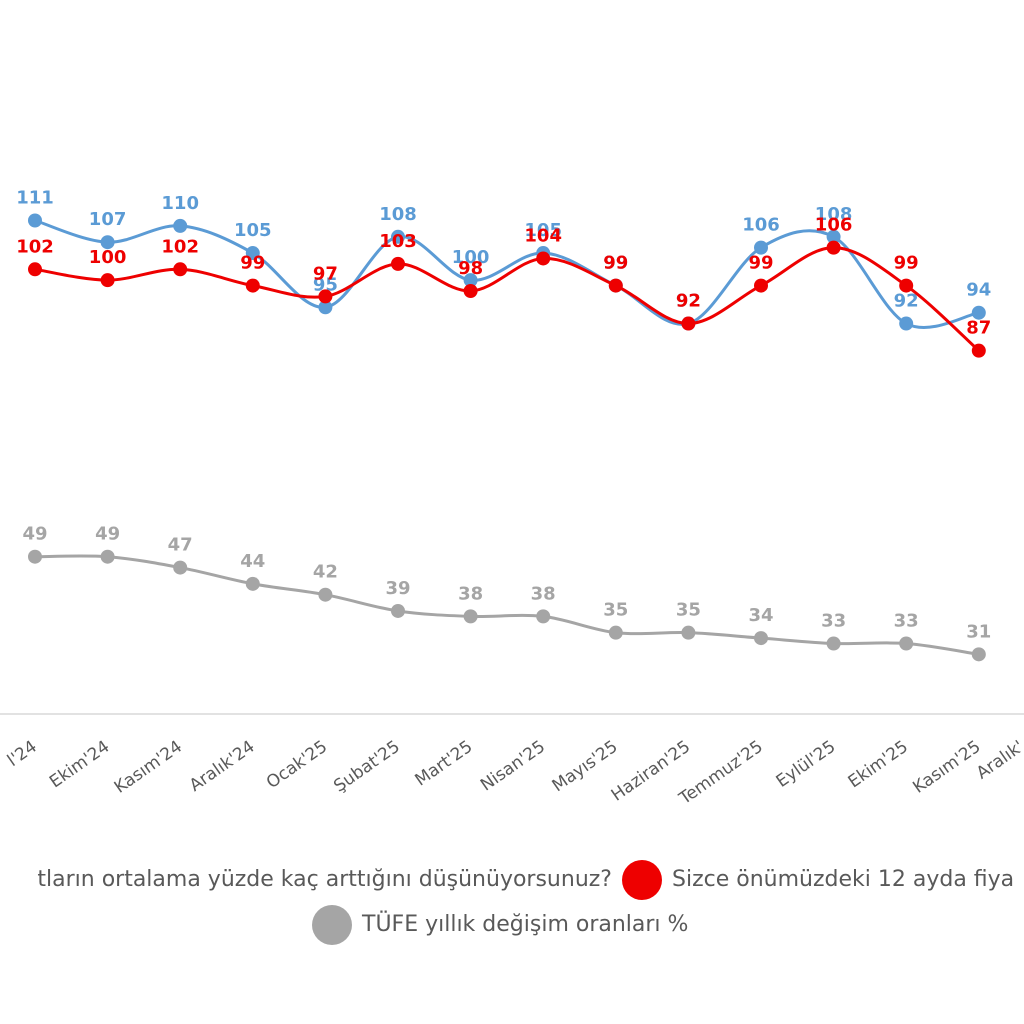 The image size is (1024, 1024). What do you see at coordinates (760, 615) in the screenshot?
I see `data-label: 34` at bounding box center [760, 615].